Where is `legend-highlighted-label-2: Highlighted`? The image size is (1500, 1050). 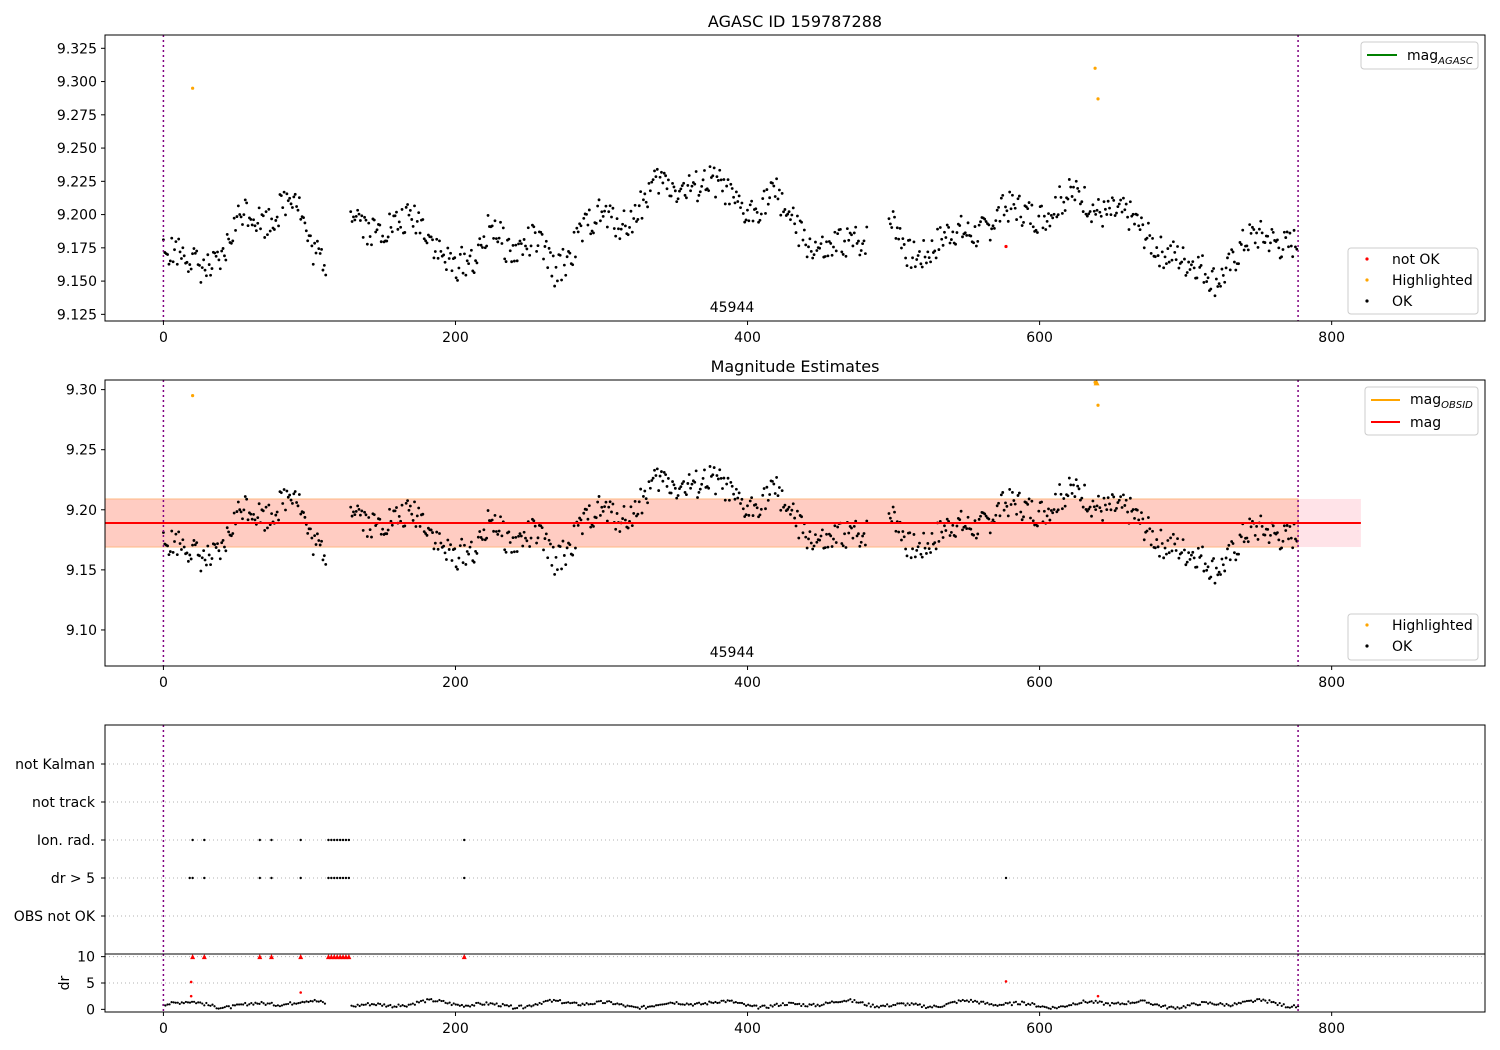 legend-highlighted-label-2: Highlighted is located at coordinates (1432, 626).